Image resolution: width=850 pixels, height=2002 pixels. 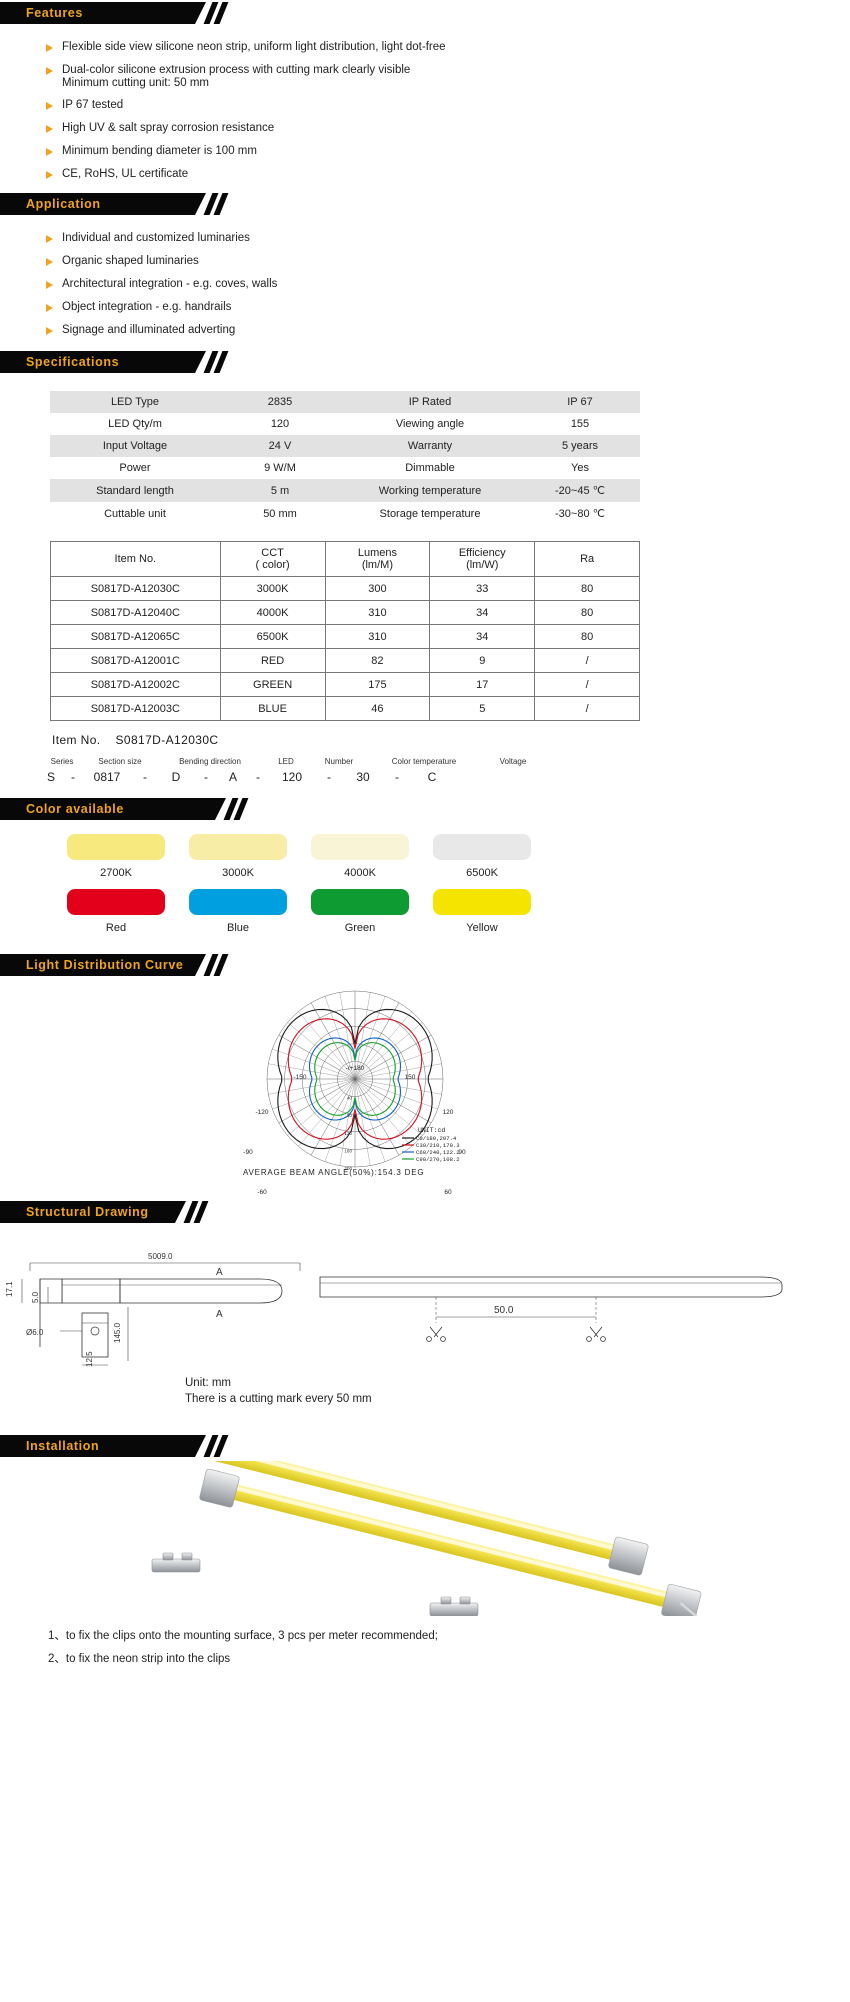 I want to click on color-swatch-label: Yellow, so click(x=482, y=928).